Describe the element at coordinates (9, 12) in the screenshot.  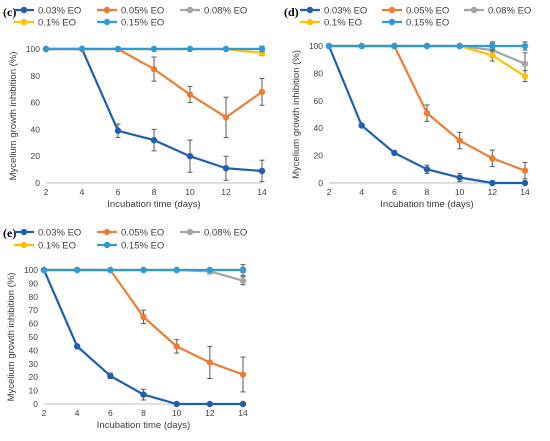
I see `panel-label: (c)` at that location.